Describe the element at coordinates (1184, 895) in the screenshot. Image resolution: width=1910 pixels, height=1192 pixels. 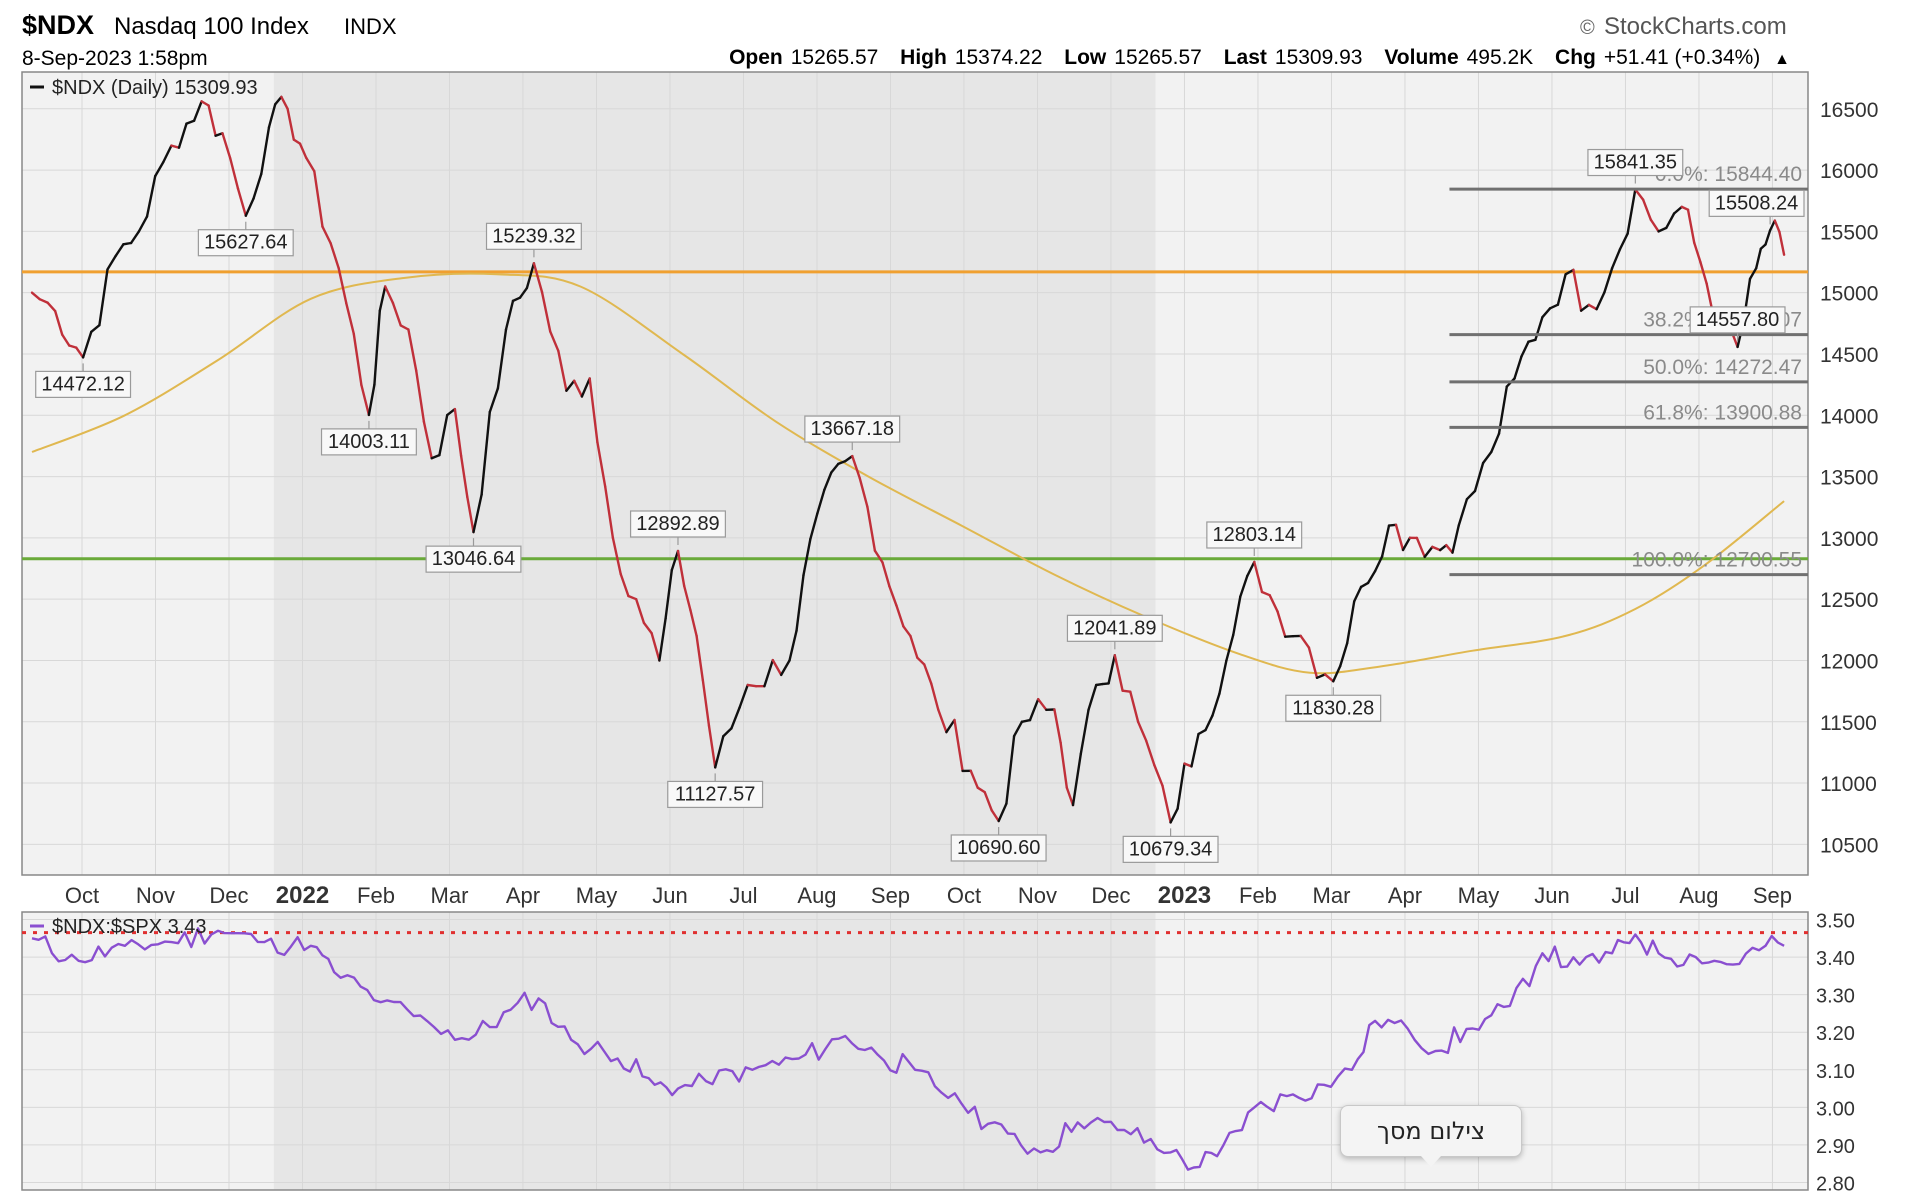
I see `x-tick-label: 2023` at that location.